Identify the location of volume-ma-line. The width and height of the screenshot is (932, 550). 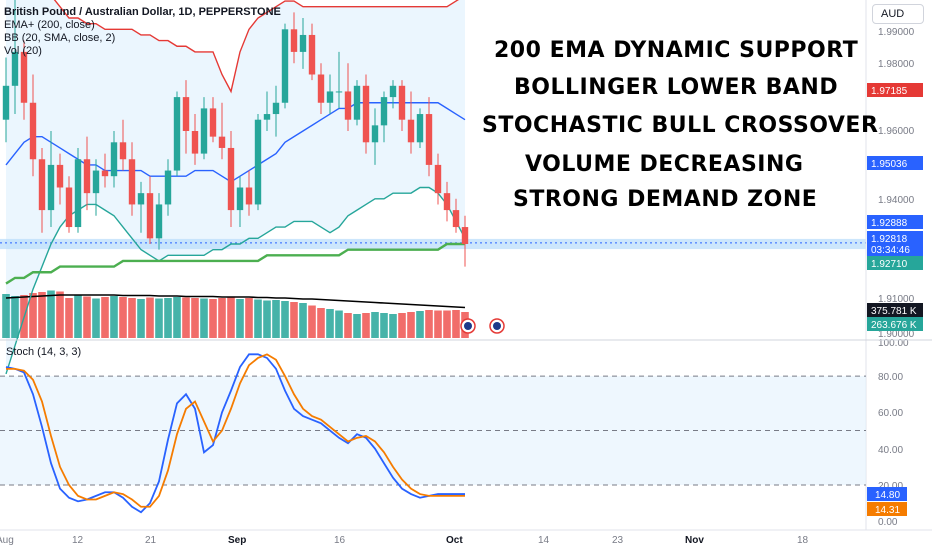
(235, 301).